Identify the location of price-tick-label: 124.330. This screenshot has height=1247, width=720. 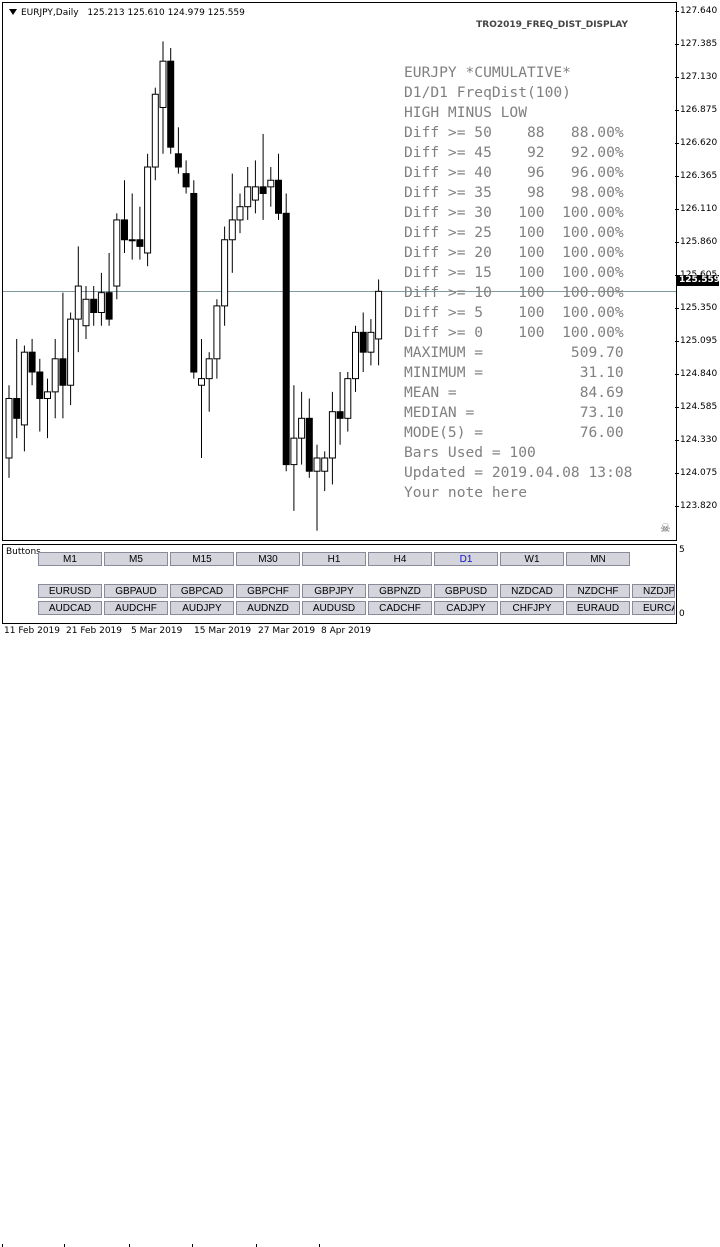
(699, 440).